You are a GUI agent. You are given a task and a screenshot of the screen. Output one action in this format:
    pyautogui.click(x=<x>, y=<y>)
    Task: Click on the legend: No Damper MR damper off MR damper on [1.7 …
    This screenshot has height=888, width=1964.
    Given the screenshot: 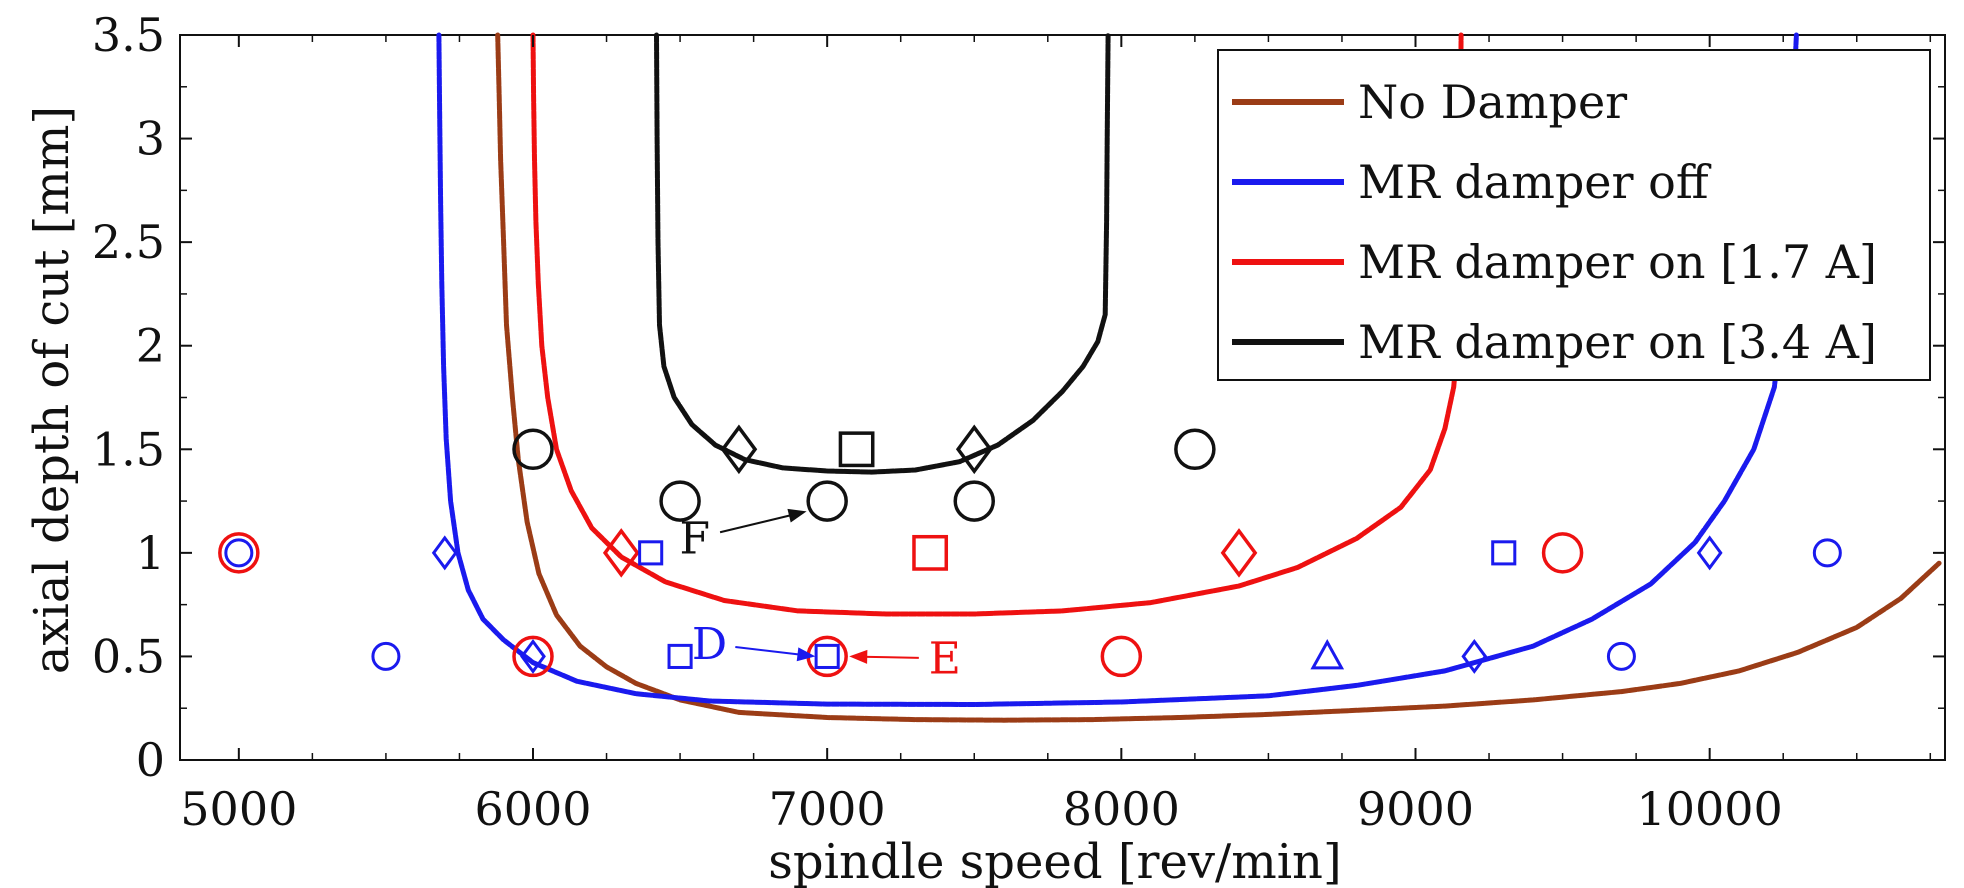 What is the action you would take?
    pyautogui.click(x=1574, y=215)
    